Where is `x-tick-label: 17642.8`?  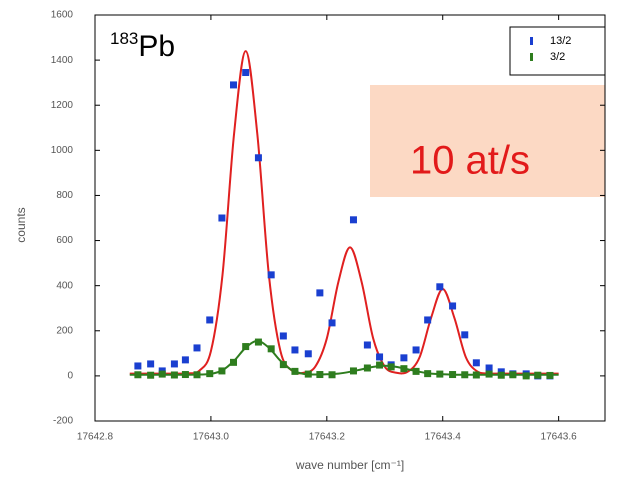 x-tick-label: 17642.8 is located at coordinates (95, 437).